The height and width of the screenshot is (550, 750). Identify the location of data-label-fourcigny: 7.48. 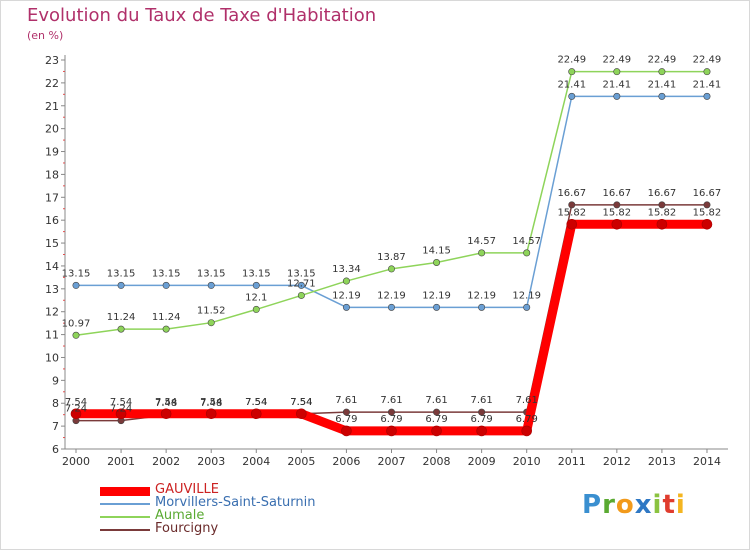
(211, 403).